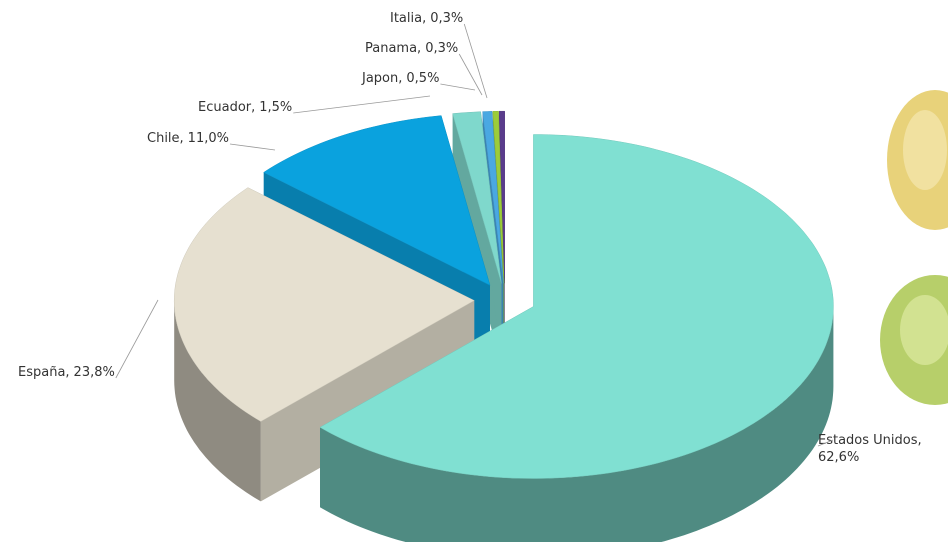  I want to click on data-label: Chile, 11,0%, so click(188, 138).